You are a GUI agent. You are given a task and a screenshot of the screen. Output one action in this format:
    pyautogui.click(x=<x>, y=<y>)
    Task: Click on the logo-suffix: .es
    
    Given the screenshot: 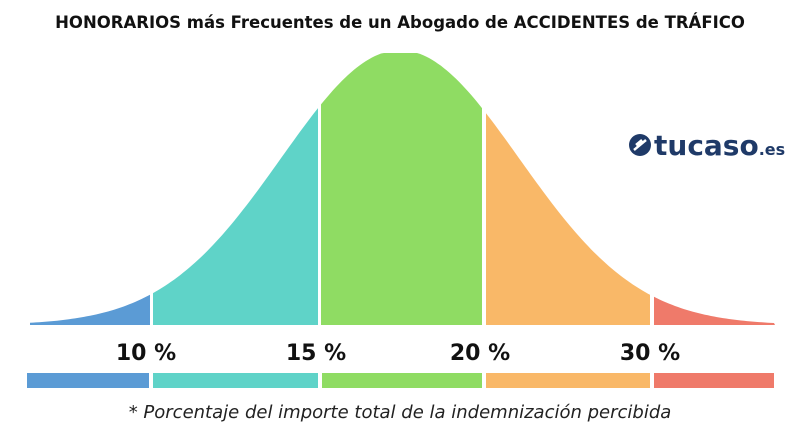 What is the action you would take?
    pyautogui.click(x=772, y=149)
    